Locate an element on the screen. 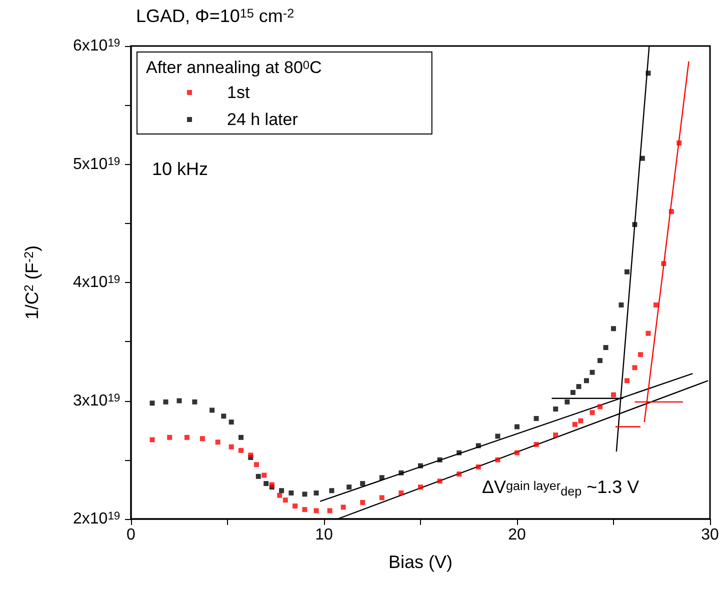 The height and width of the screenshot is (594, 728). x-tick-label: 10 is located at coordinates (324, 535).